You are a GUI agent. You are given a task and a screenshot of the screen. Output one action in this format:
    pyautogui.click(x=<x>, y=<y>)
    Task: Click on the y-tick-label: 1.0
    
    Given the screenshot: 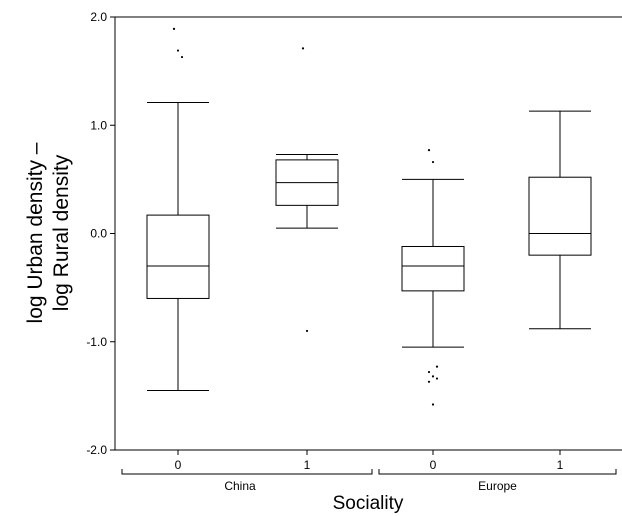 What is the action you would take?
    pyautogui.click(x=98, y=125)
    